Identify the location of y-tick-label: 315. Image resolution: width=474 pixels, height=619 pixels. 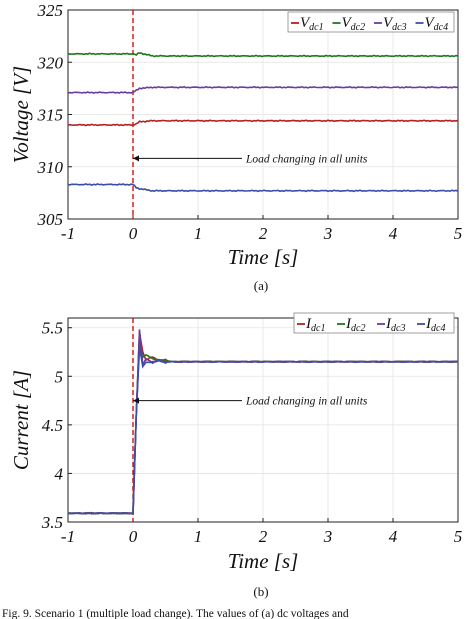
(50, 115).